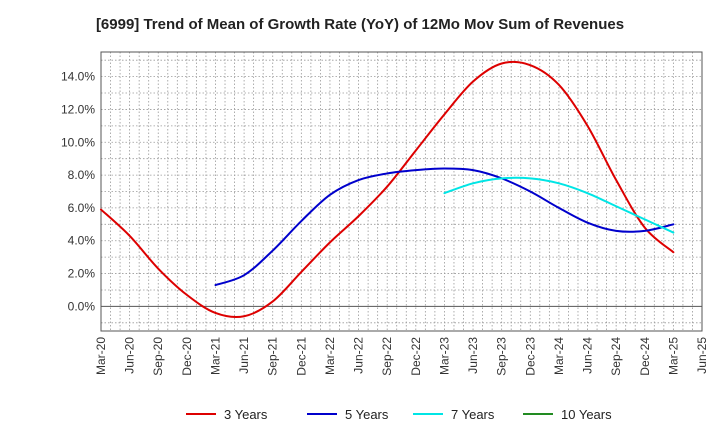 The image size is (720, 440). What do you see at coordinates (130, 355) in the screenshot?
I see `x-tick-label: Jun-20` at bounding box center [130, 355].